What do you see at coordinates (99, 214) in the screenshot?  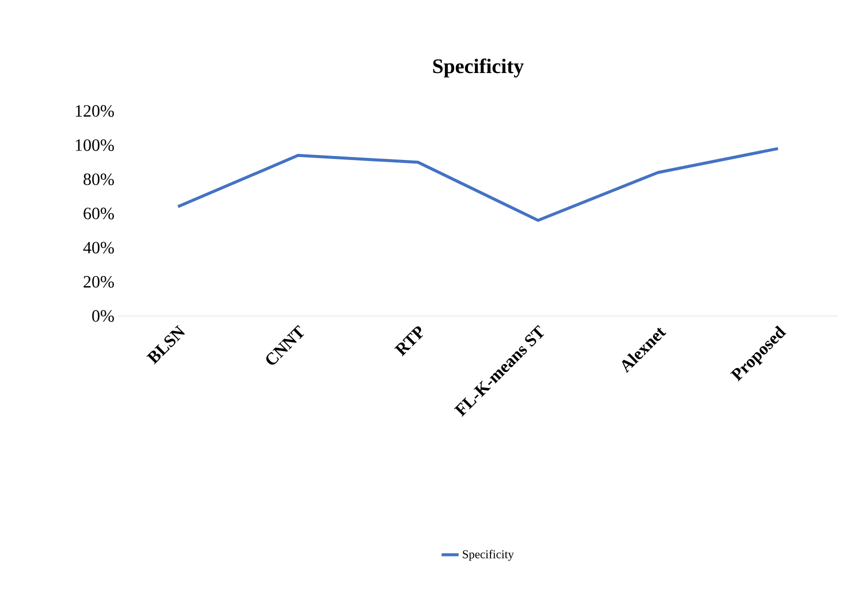 I see `y-tick-label: 60%` at bounding box center [99, 214].